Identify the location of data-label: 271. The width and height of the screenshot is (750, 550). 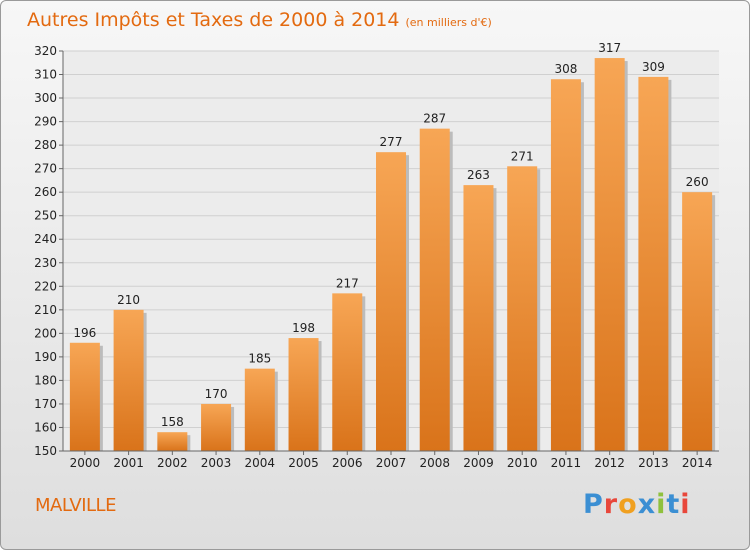
(522, 156).